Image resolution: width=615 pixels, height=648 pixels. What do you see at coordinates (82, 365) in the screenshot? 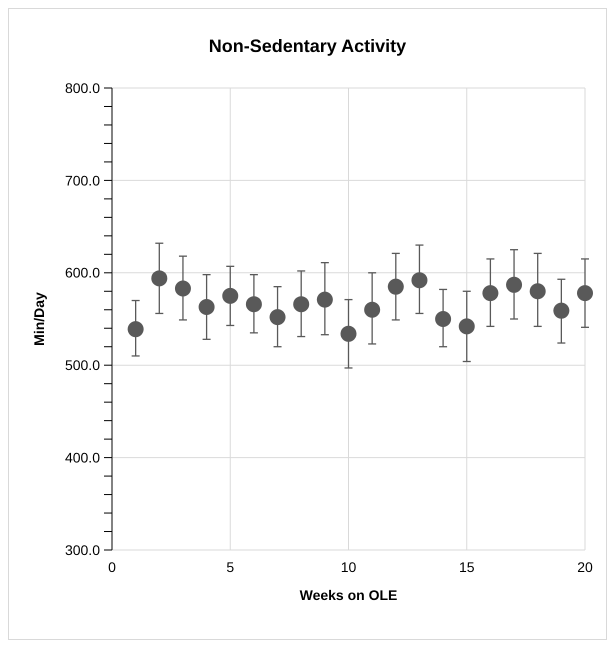
I see `y-tick-label: 500.0` at bounding box center [82, 365].